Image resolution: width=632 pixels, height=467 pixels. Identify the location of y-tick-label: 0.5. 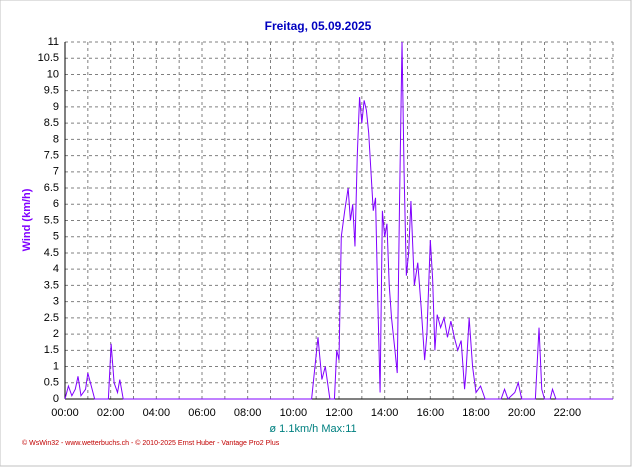
(51, 383).